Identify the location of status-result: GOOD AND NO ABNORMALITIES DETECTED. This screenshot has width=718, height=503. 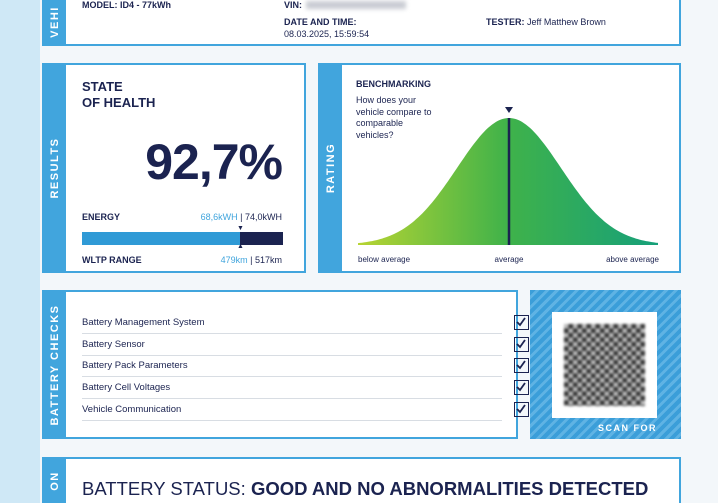
(449, 488).